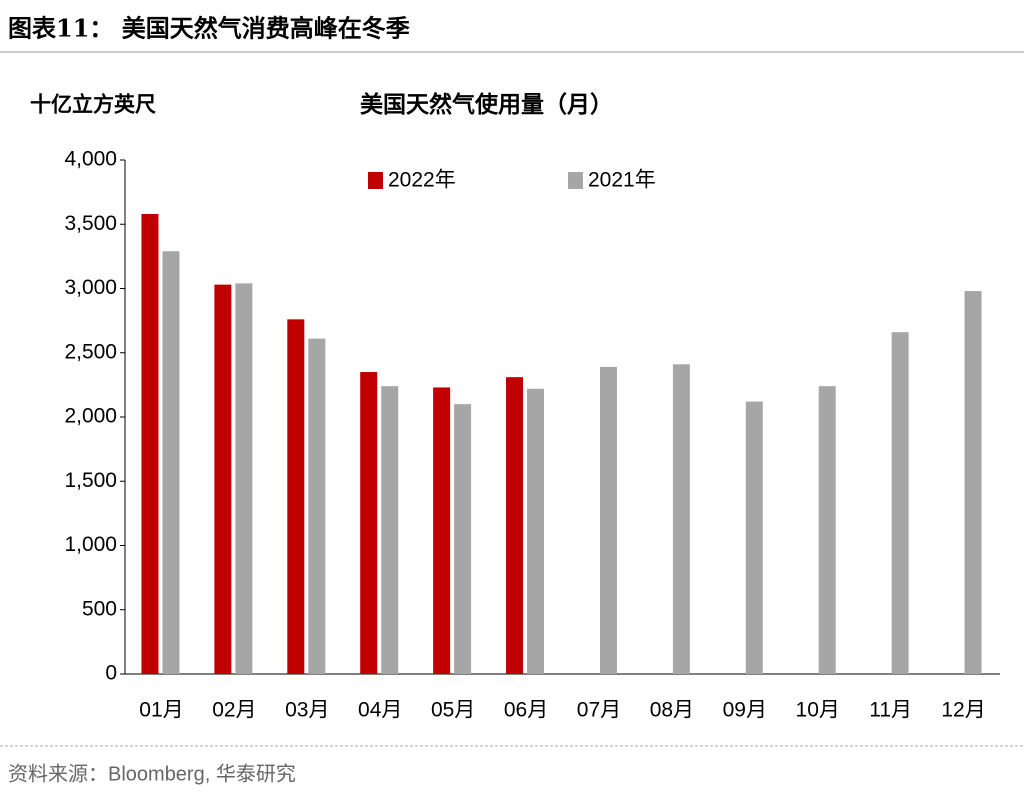 The width and height of the screenshot is (1024, 804). What do you see at coordinates (111, 673) in the screenshot?
I see `y-tick-label: 0` at bounding box center [111, 673].